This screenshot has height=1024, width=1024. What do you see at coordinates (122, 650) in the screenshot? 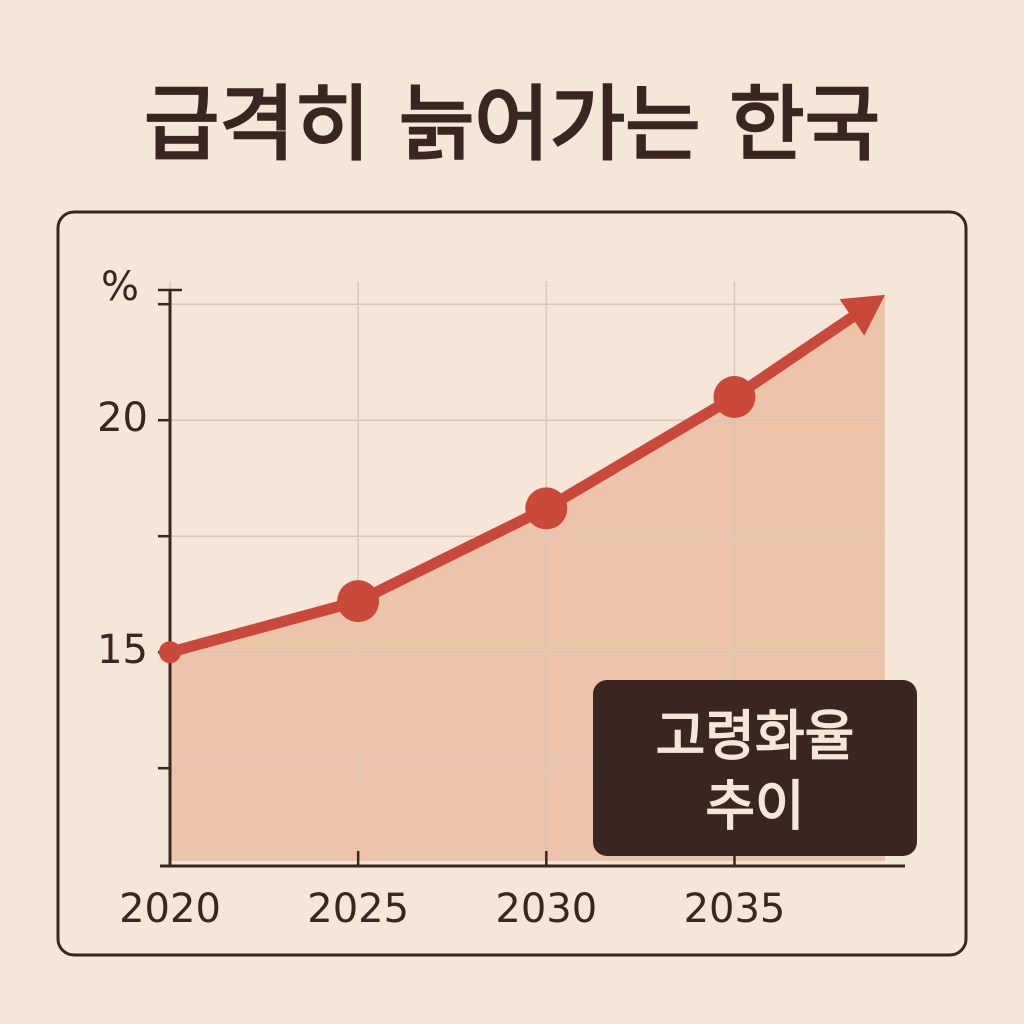
I see `y-tick-label: 15` at bounding box center [122, 650].